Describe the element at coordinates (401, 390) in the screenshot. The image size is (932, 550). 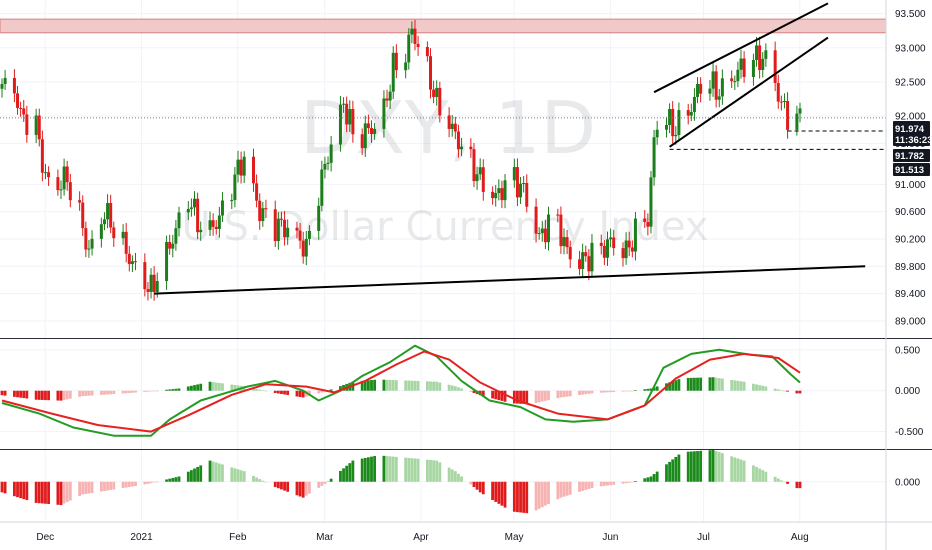
I see `macd-pane` at that location.